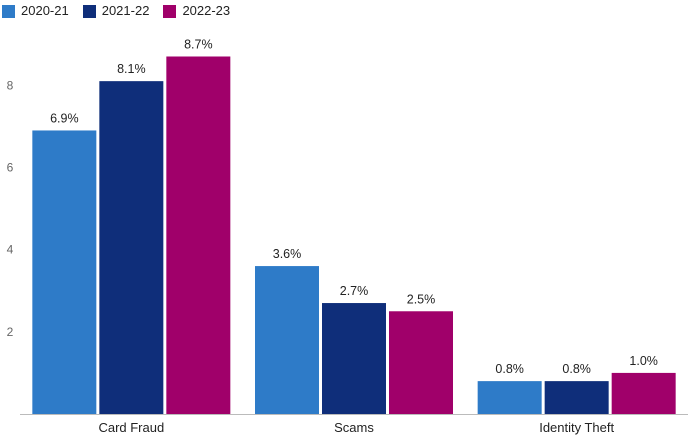  What do you see at coordinates (287, 340) in the screenshot?
I see `bar-2020-21-scams` at bounding box center [287, 340].